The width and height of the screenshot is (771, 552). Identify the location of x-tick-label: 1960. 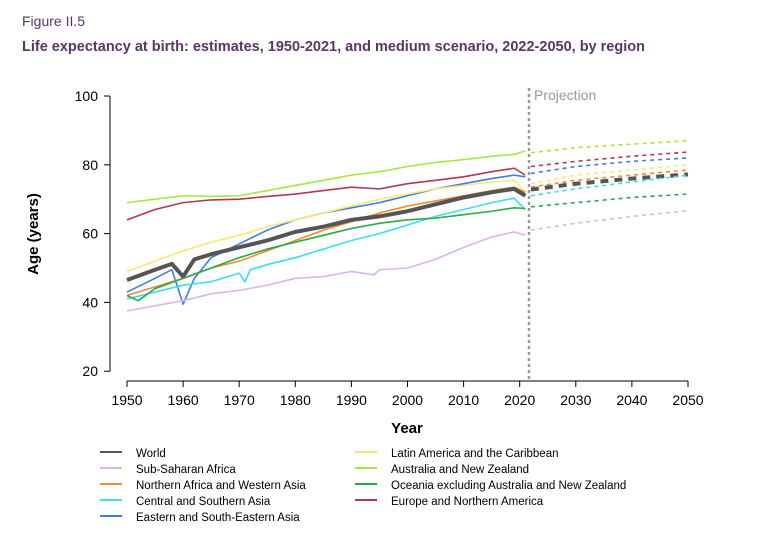
(183, 400).